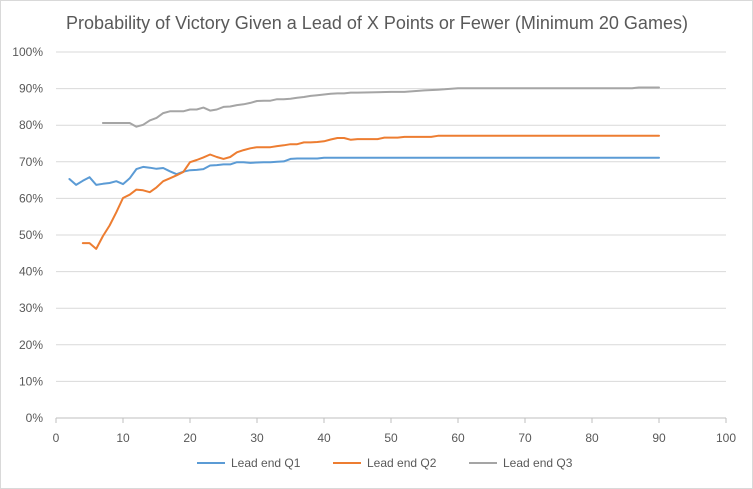 Image resolution: width=753 pixels, height=489 pixels. What do you see at coordinates (31, 272) in the screenshot?
I see `y-tick-label: 40%` at bounding box center [31, 272].